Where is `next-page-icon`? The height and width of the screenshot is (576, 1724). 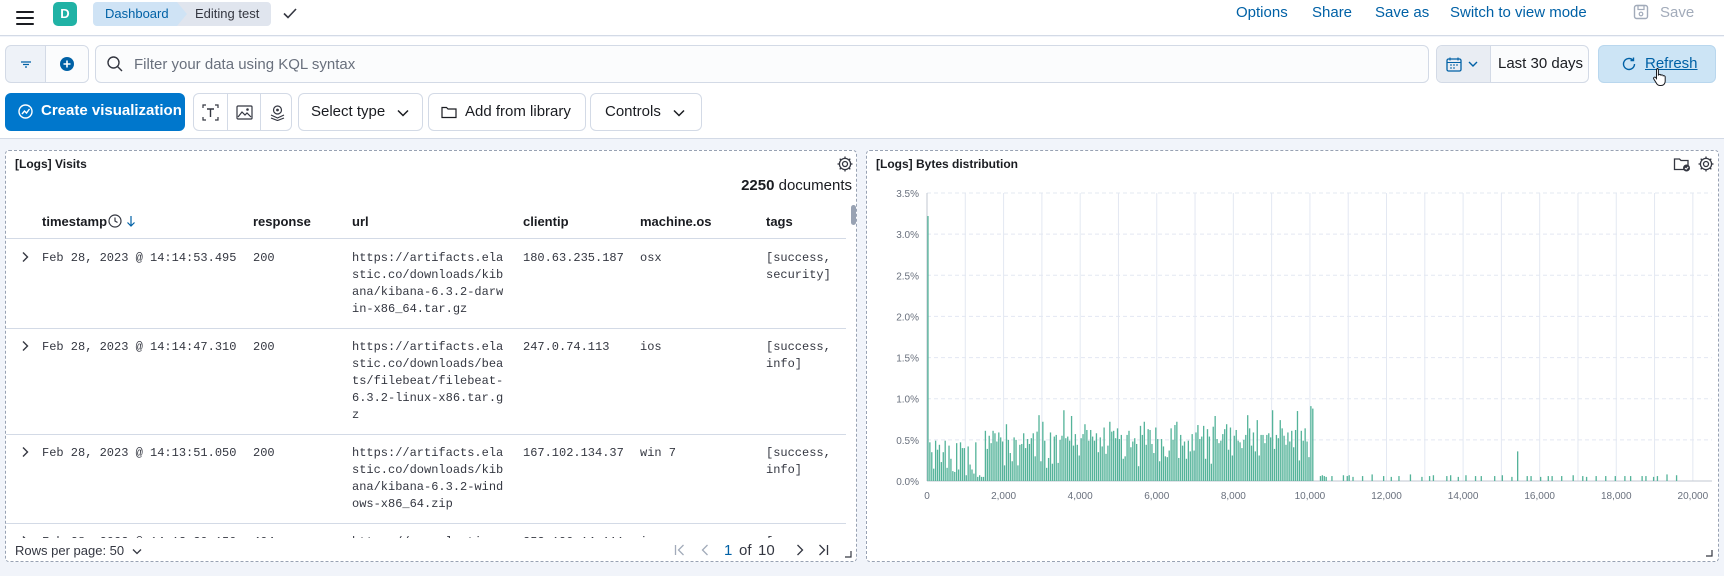
next-page-icon is located at coordinates (800, 550).